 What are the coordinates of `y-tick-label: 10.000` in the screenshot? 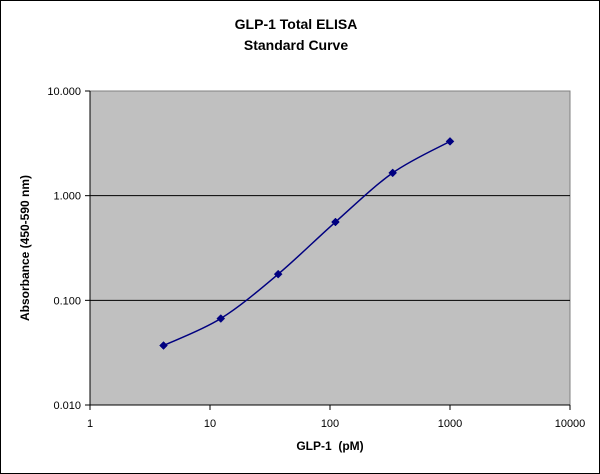 It's located at (64, 92).